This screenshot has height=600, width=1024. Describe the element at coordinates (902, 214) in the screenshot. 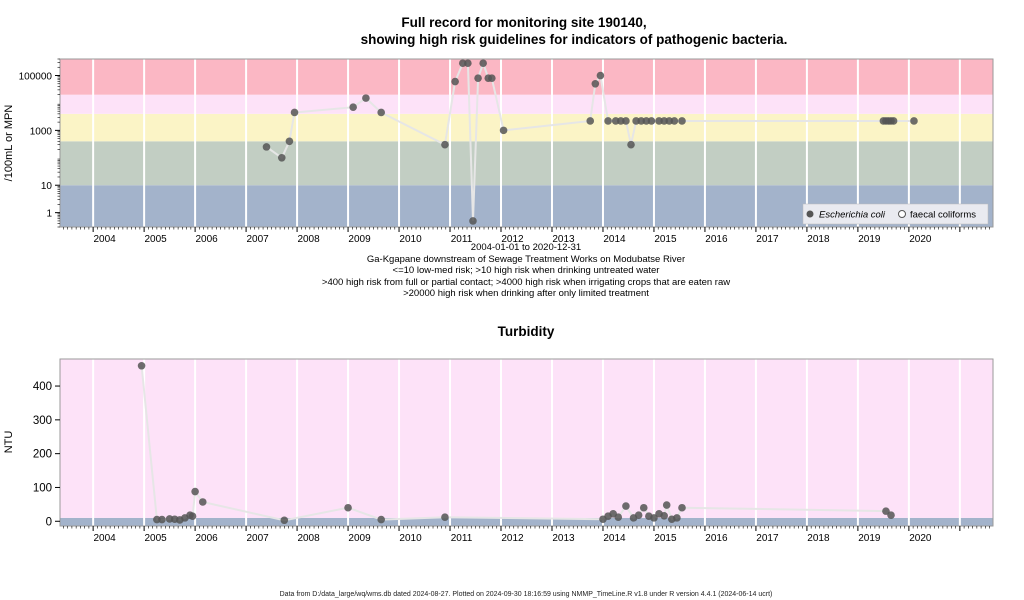

I see `legend-faecal-marker` at that location.